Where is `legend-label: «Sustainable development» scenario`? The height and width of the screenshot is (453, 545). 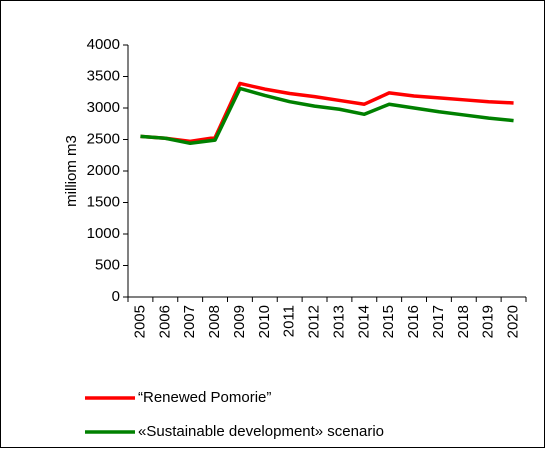
legend-label: «Sustainable development» scenario is located at coordinates (261, 431).